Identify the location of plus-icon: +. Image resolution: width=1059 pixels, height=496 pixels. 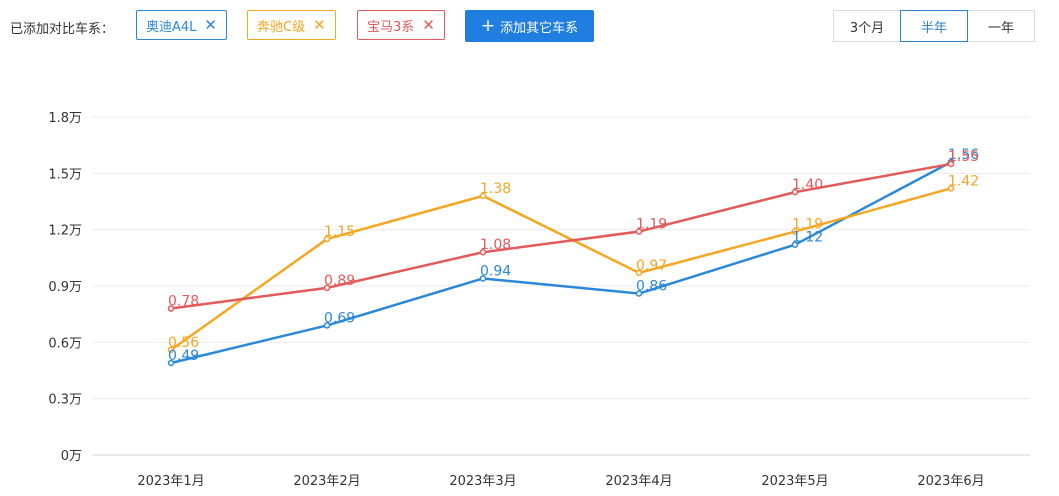
(488, 25).